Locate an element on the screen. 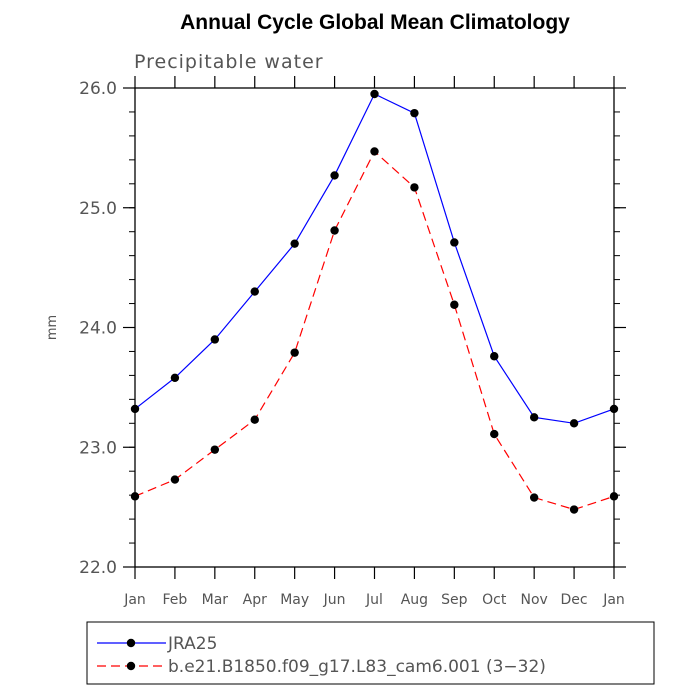 The image size is (700, 700). x-tick-label: Feb is located at coordinates (175, 600).